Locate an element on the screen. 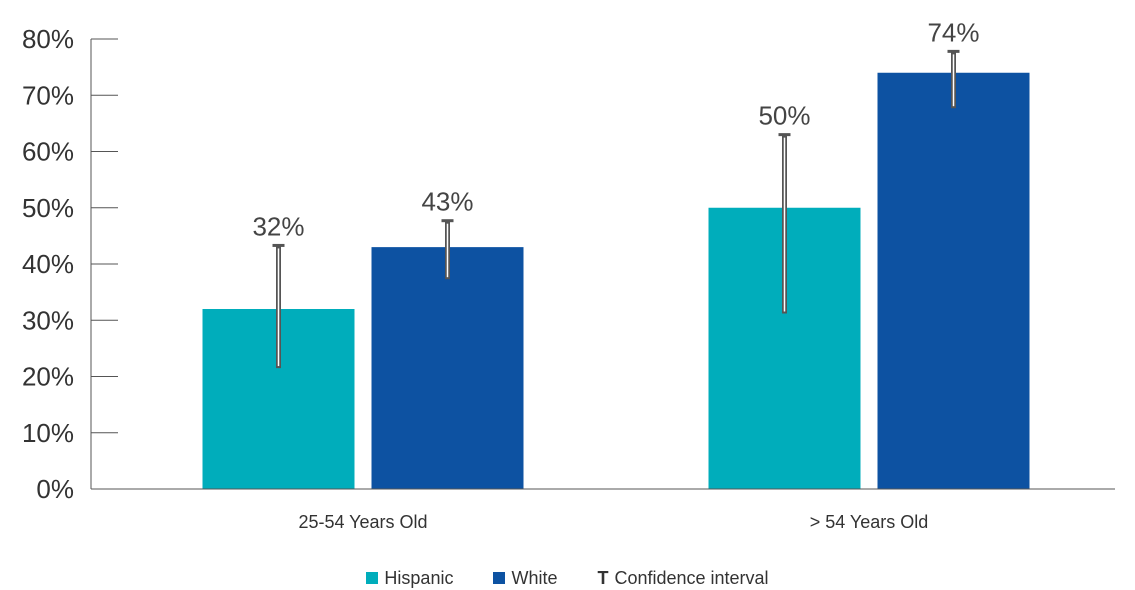 The width and height of the screenshot is (1135, 590). legend-swatch-white is located at coordinates (499, 578).